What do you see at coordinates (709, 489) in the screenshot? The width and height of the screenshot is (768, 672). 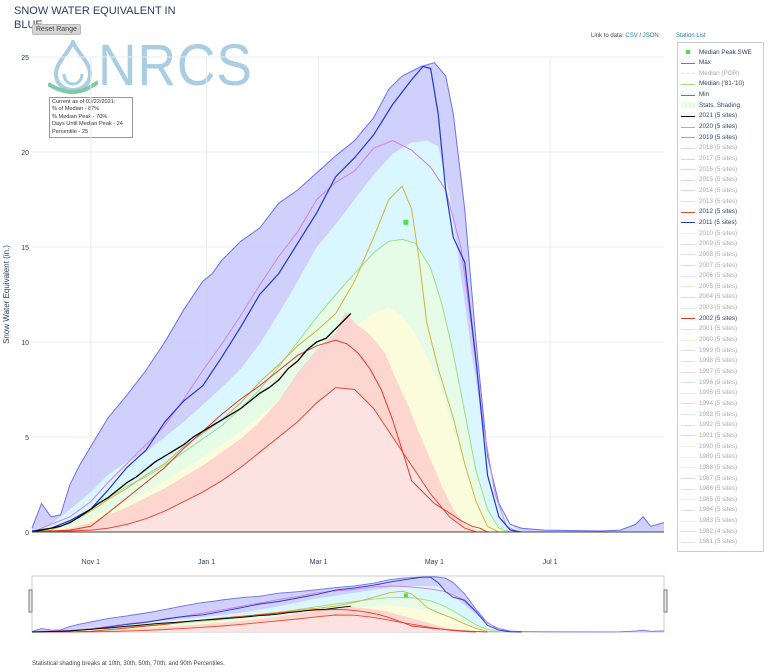 I see `legend-item: 1986 (5 sites)` at bounding box center [709, 489].